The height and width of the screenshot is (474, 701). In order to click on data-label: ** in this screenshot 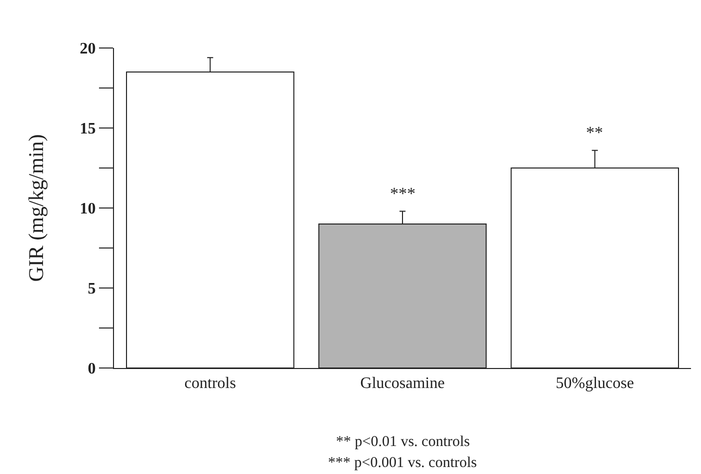, I will do `click(594, 132)`.